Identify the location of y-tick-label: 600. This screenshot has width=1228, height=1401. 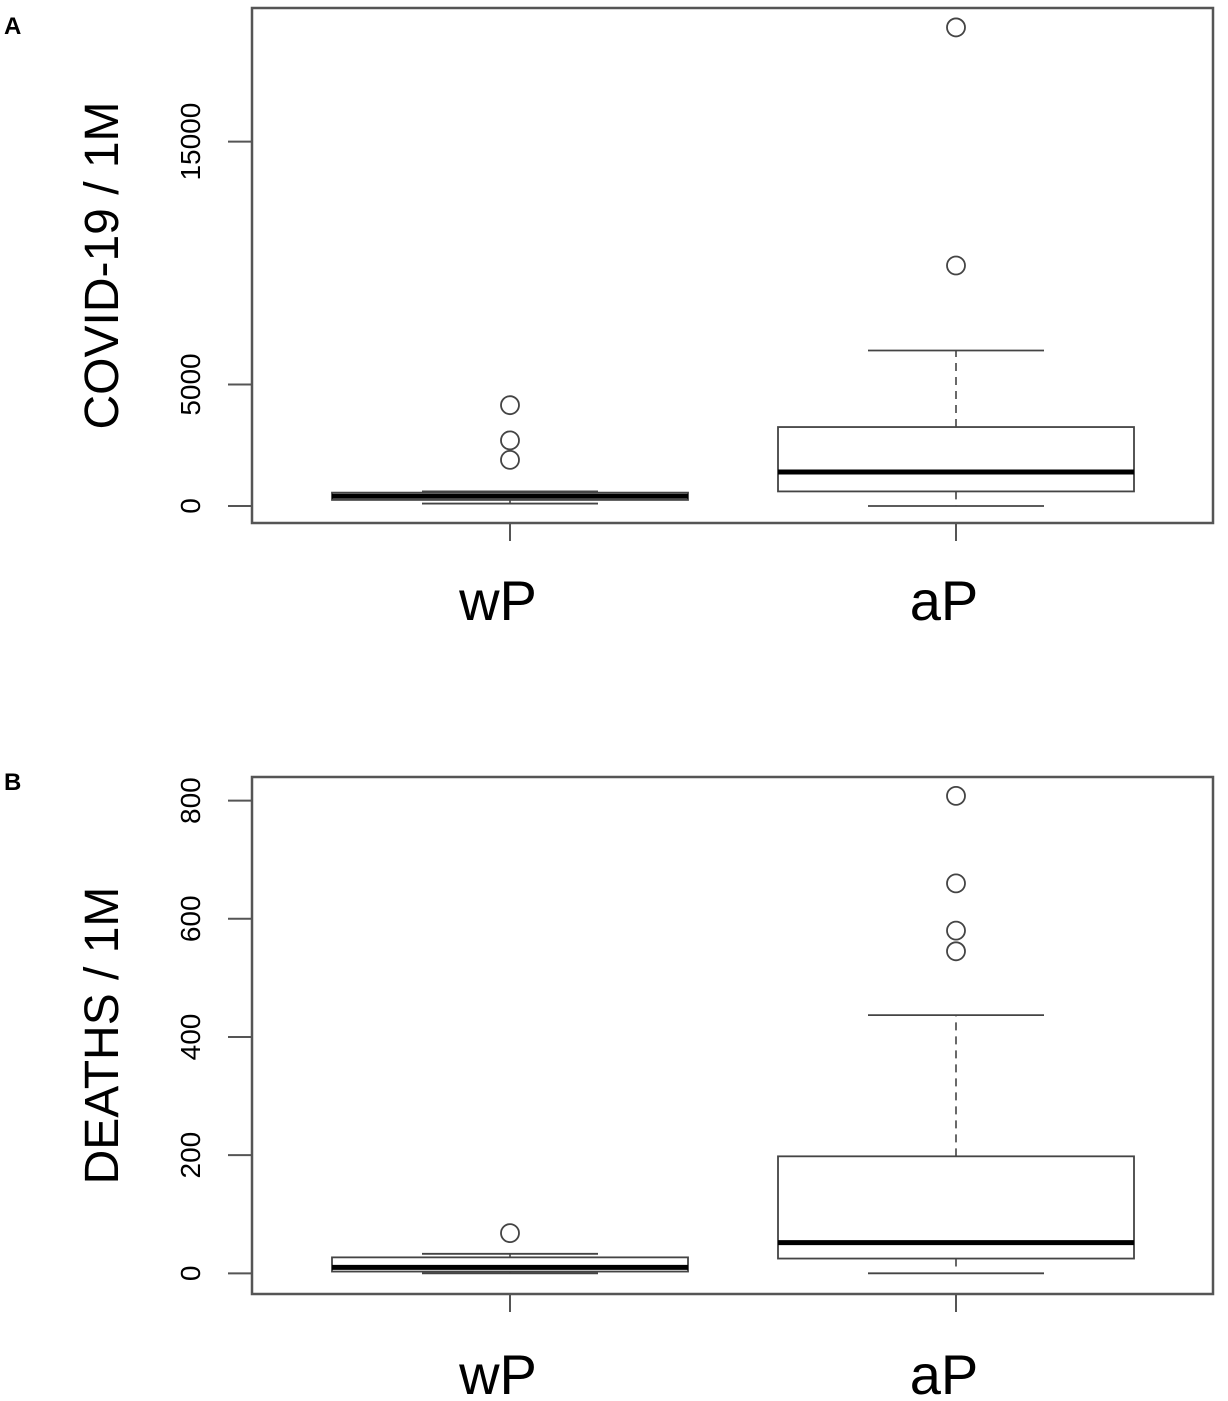
(190, 918).